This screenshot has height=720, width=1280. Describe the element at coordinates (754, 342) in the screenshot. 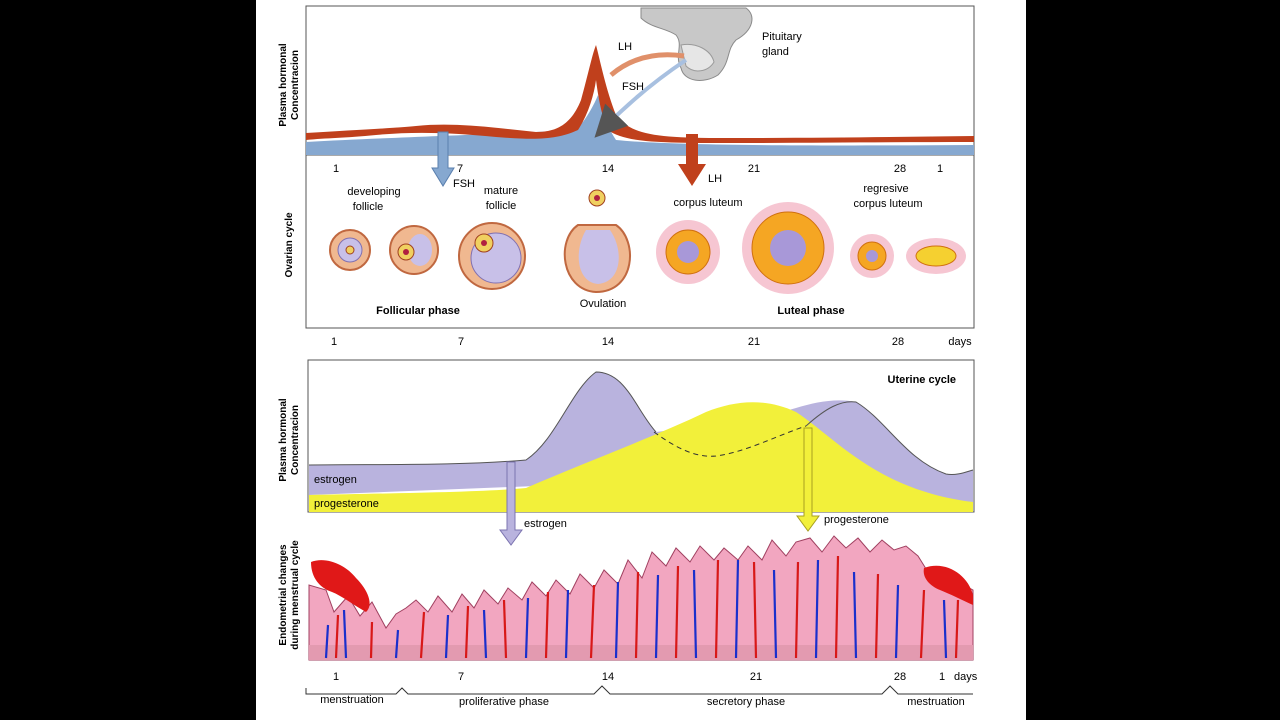

I see `ovarian-tick-21: 21` at that location.